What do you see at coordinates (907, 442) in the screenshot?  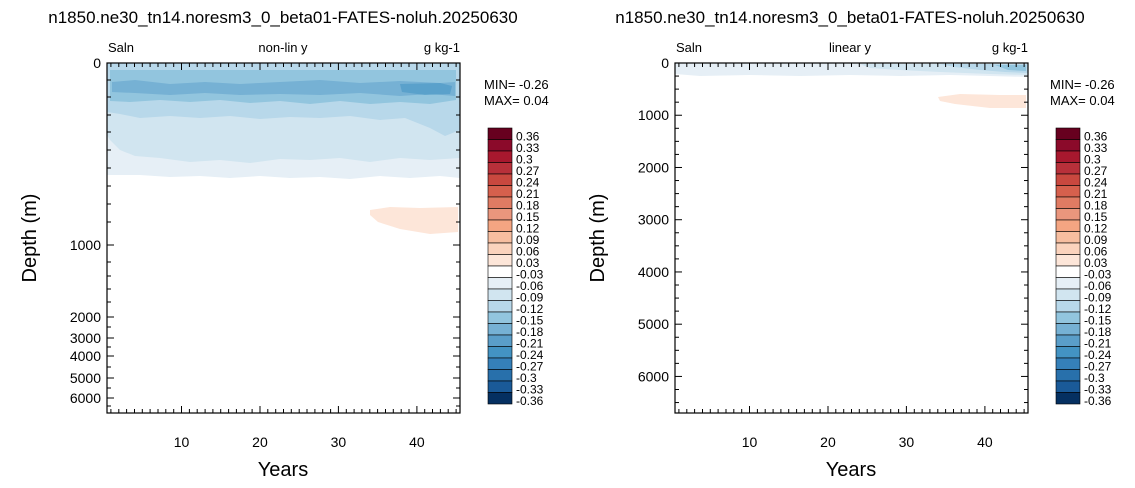 I see `right-x-tick-label: 30` at bounding box center [907, 442].